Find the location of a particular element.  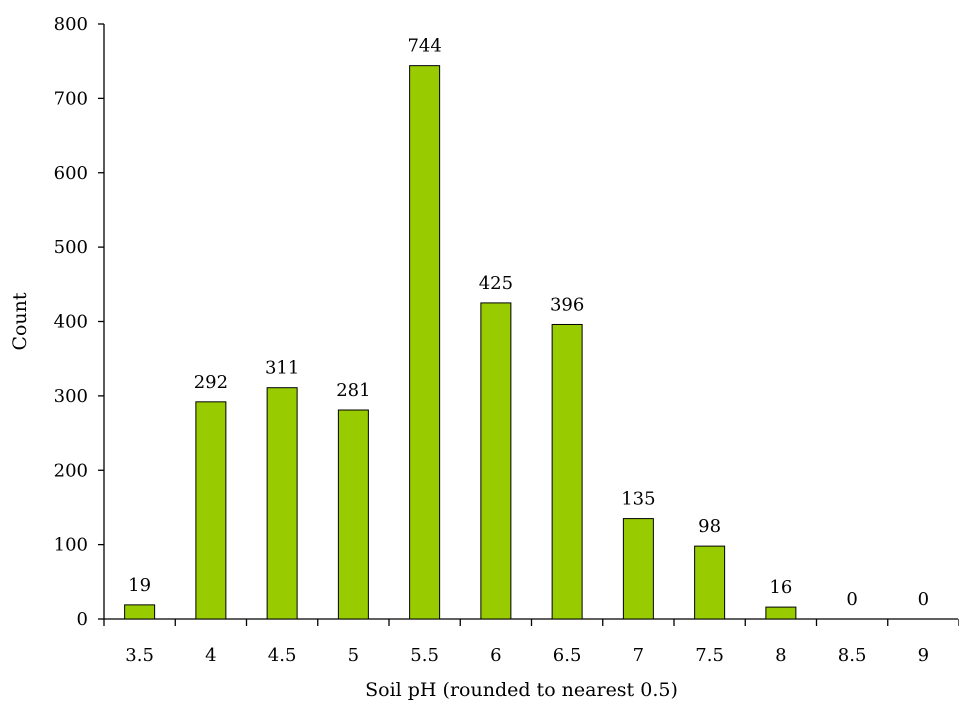

y-tick-label: 100 is located at coordinates (71, 545).